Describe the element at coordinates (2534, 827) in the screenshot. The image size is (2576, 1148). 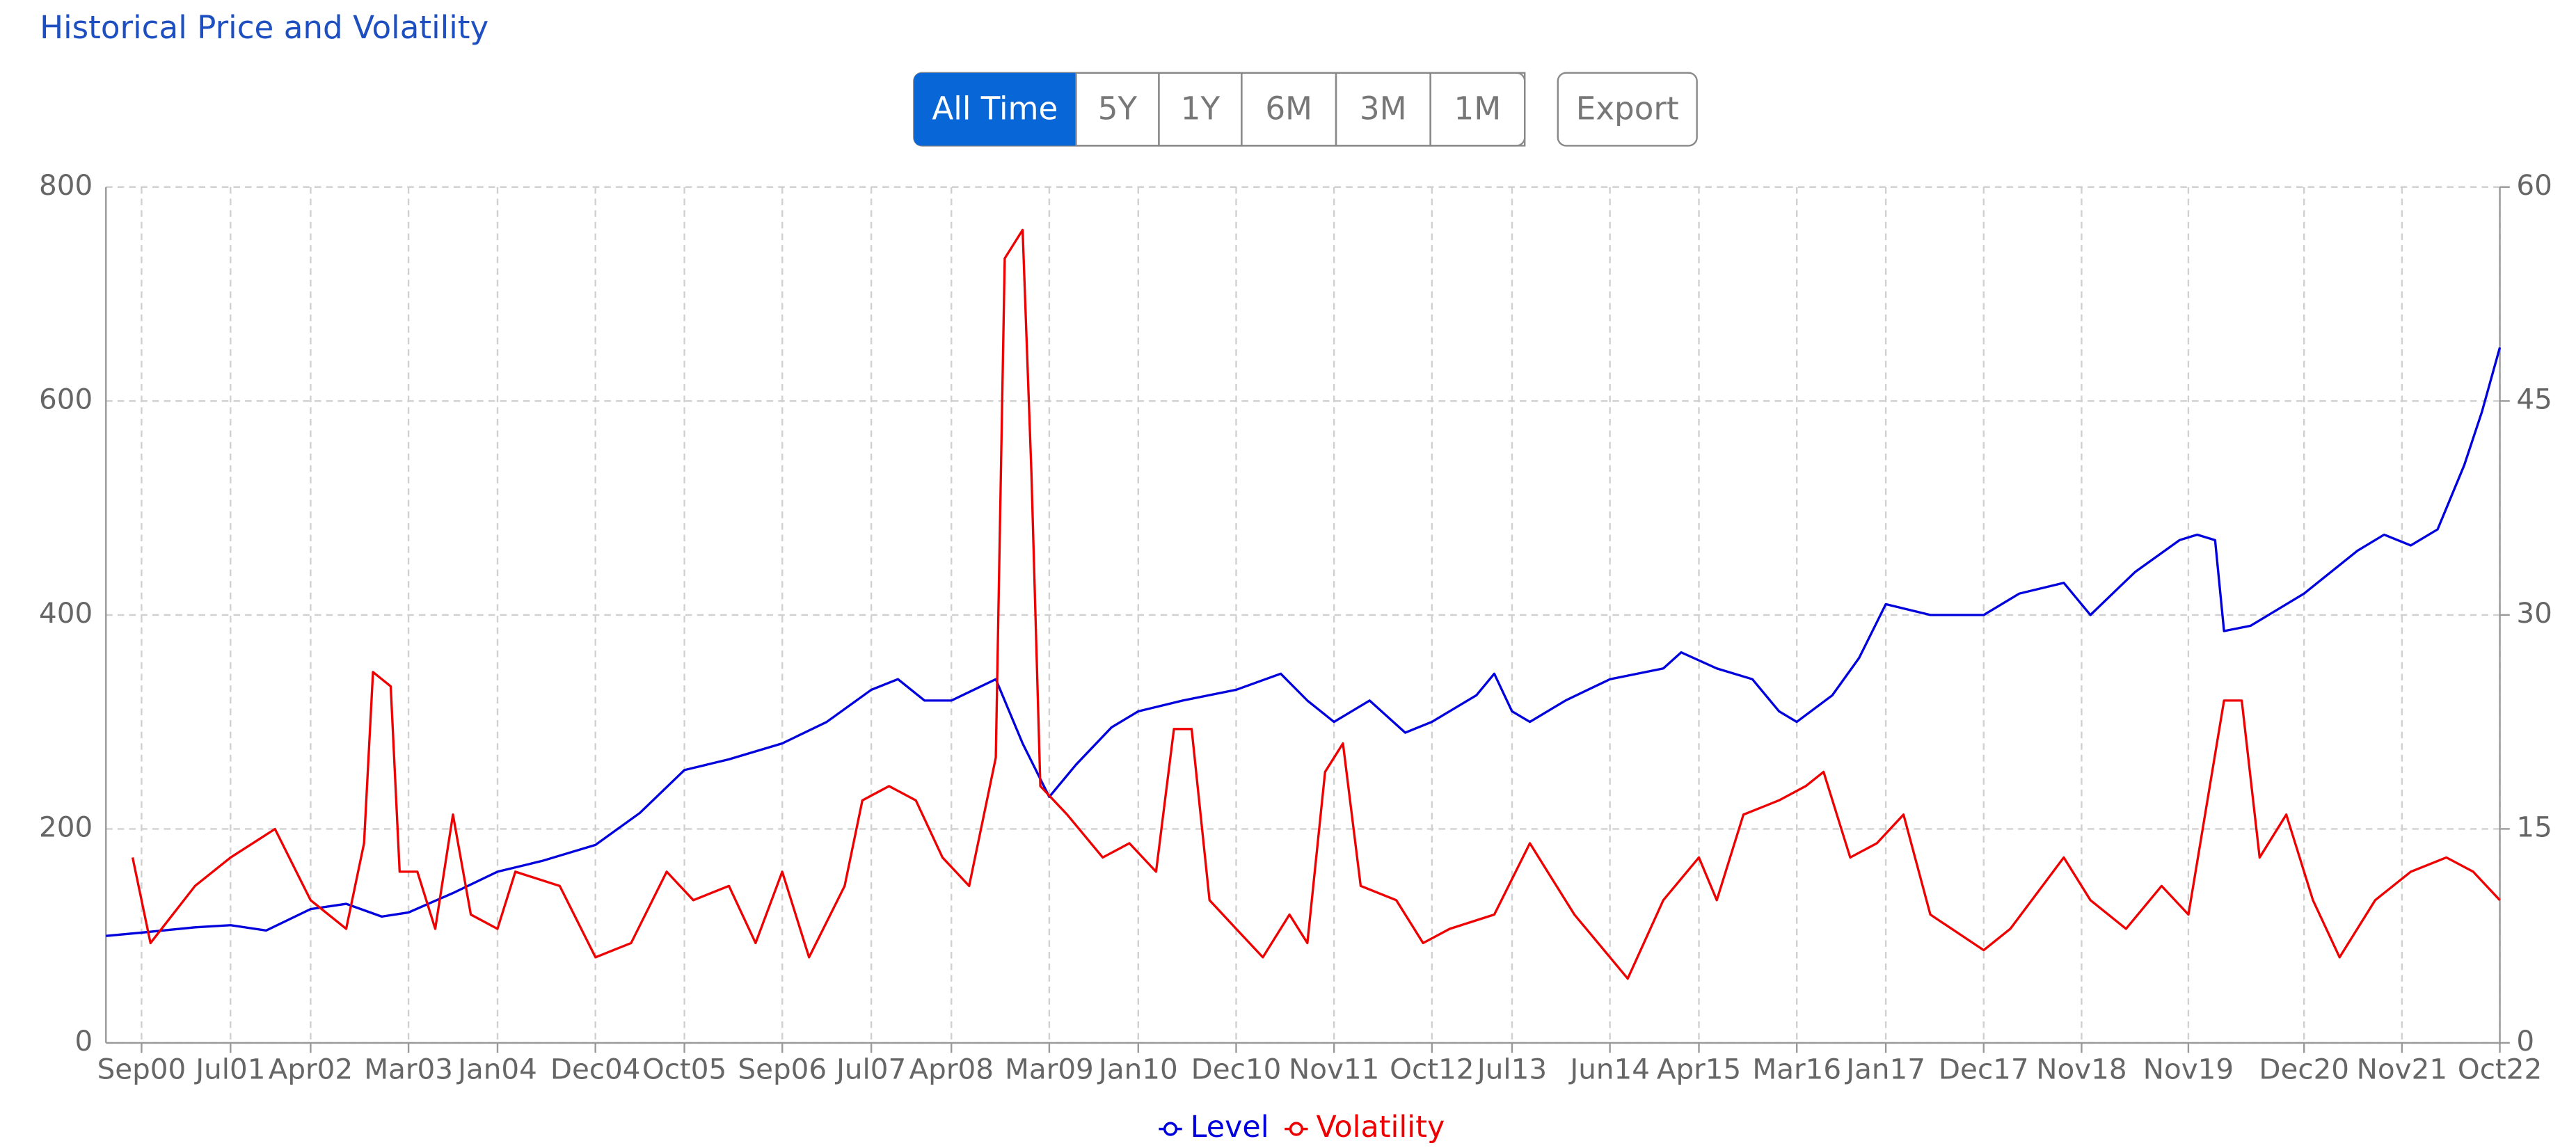
I see `y2-tick-label: 15` at that location.